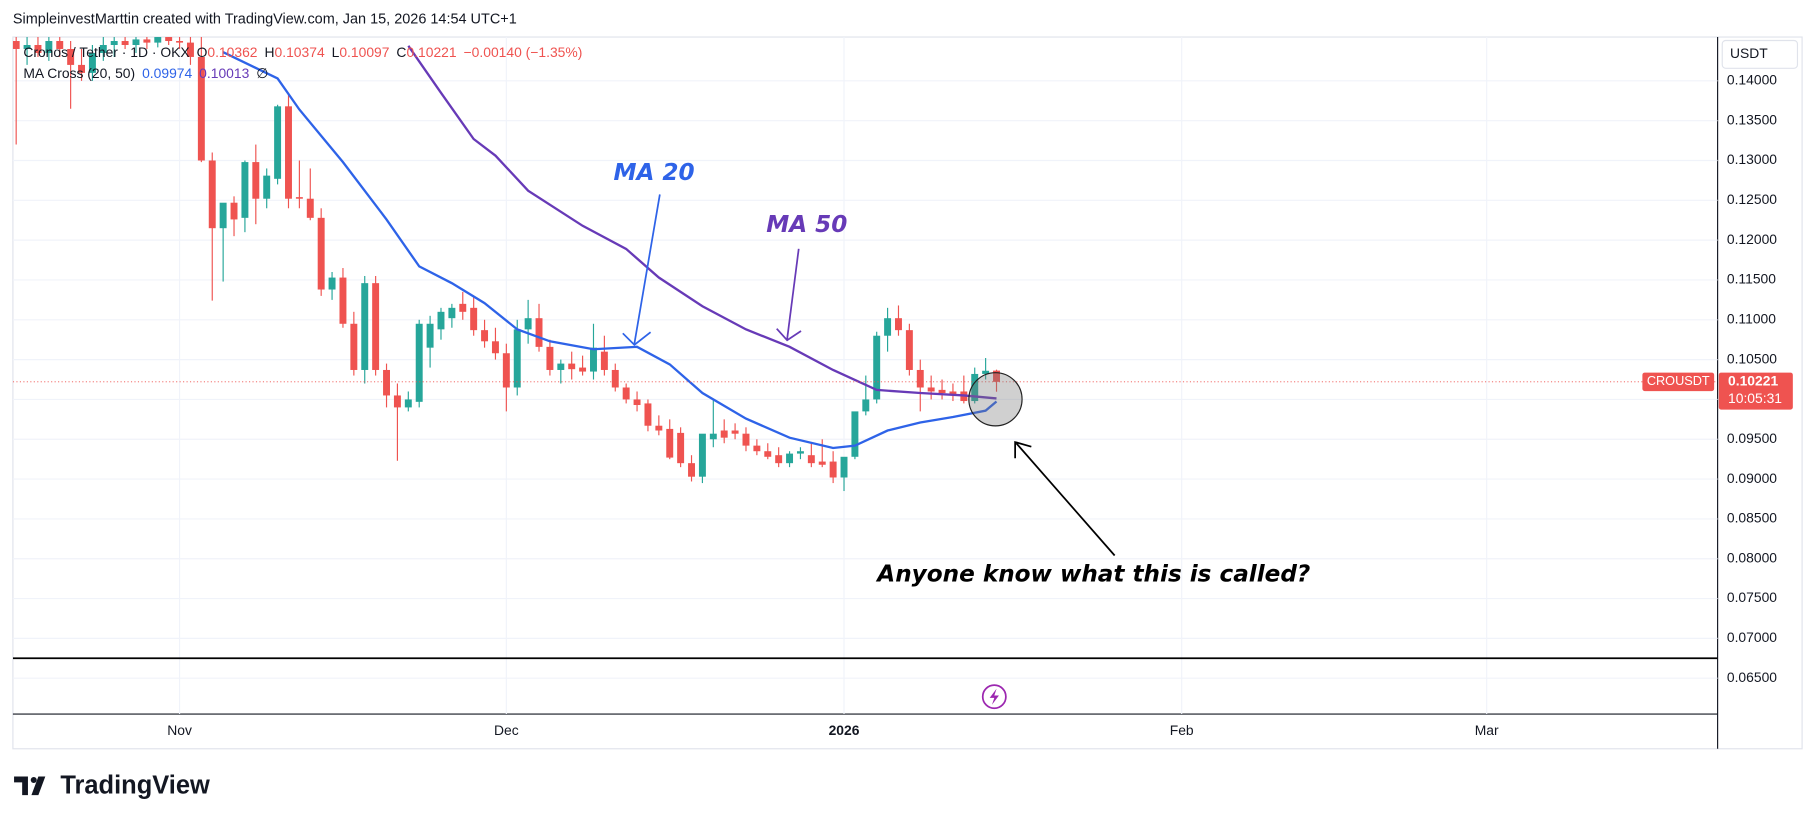 The height and width of the screenshot is (824, 1815). Describe the element at coordinates (637, 339) in the screenshot. I see `ma20-arrowhead` at that location.